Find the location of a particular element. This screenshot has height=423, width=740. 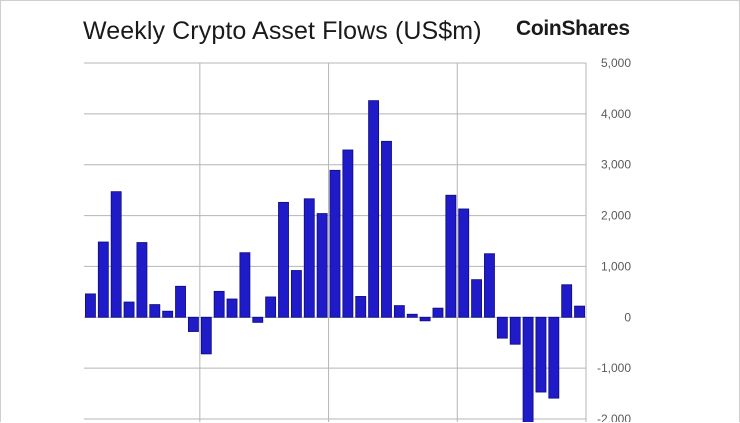

y-tick-label: -1,000 is located at coordinates (614, 368).